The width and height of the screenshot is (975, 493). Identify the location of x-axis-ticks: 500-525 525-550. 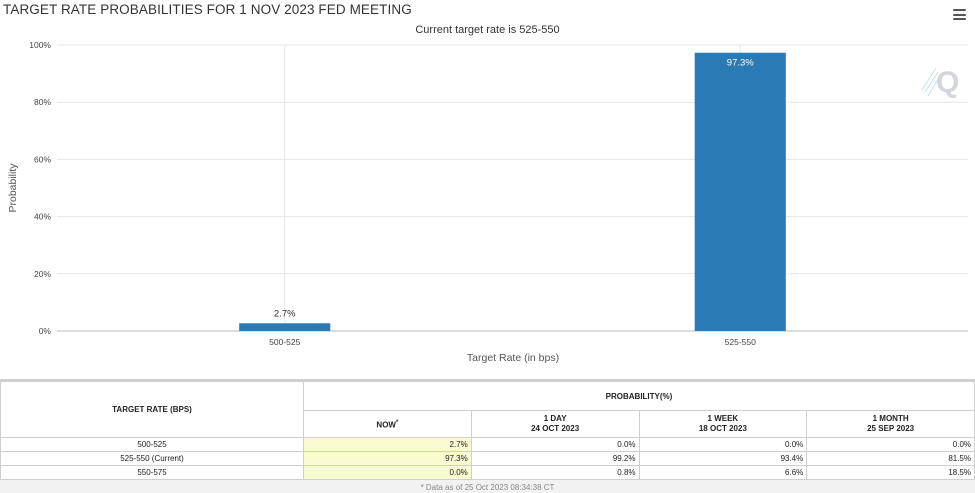
(512, 342).